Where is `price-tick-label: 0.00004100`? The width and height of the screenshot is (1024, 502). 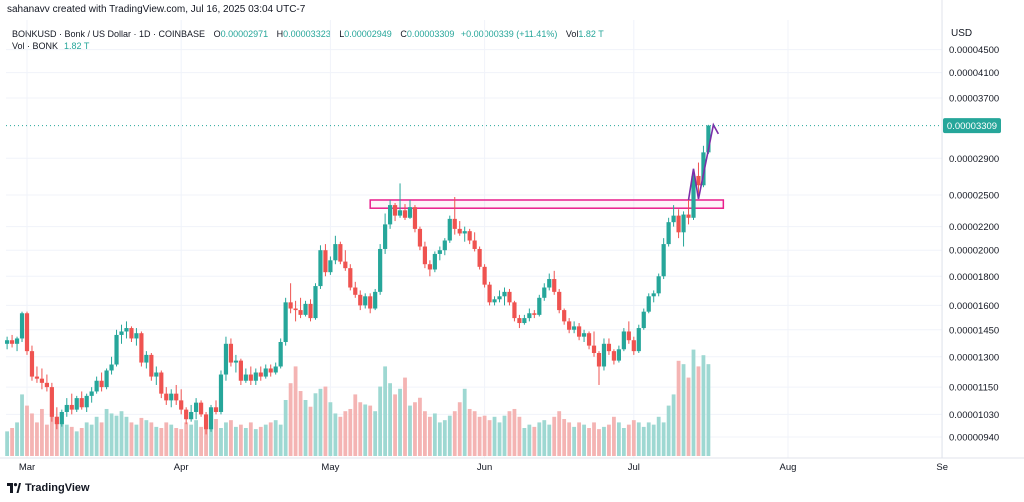
price-tick-label: 0.00004100 is located at coordinates (974, 73).